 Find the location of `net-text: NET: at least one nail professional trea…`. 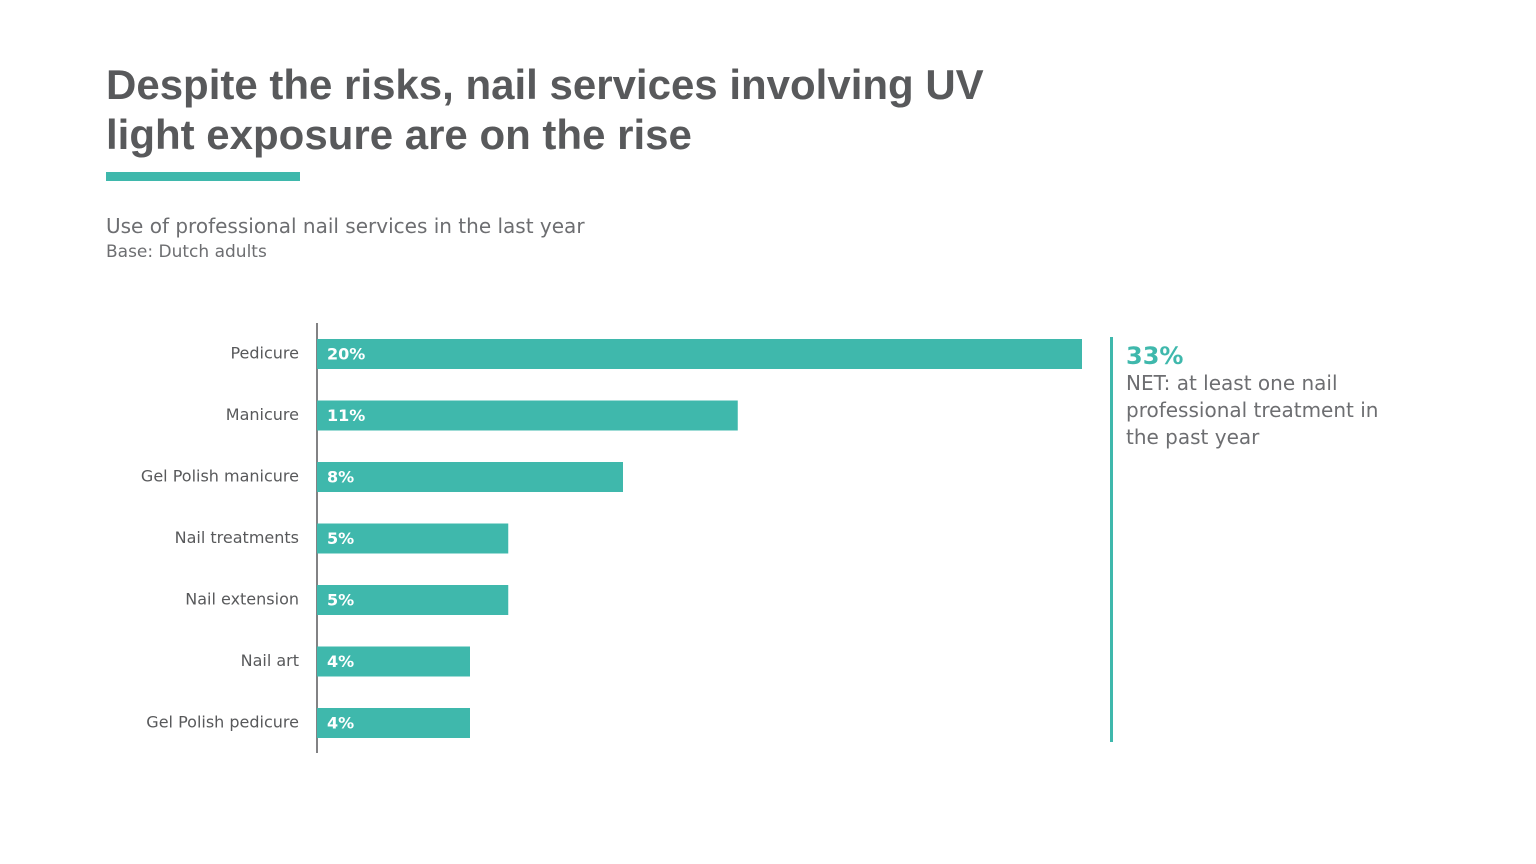

net-text: NET: at least one nail professional trea… is located at coordinates (1252, 410).